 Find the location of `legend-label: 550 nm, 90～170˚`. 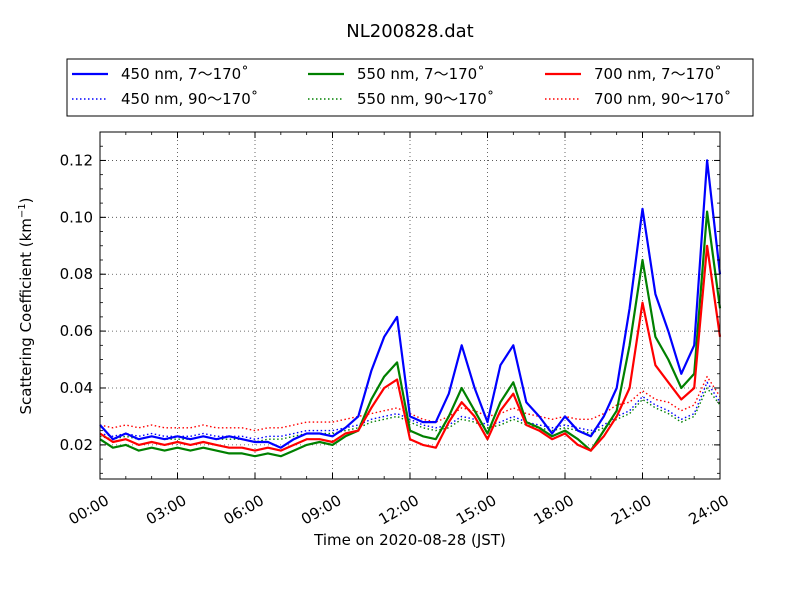

legend-label: 550 nm, 90～170˚ is located at coordinates (425, 99).